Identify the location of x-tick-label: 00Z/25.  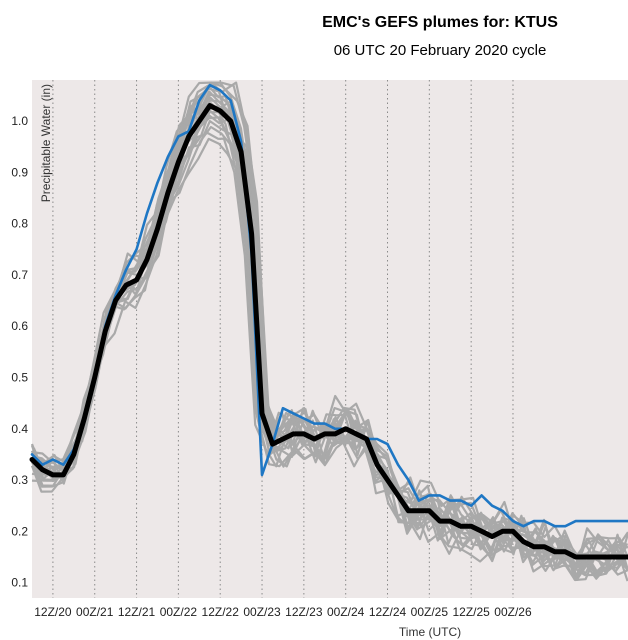
(430, 612).